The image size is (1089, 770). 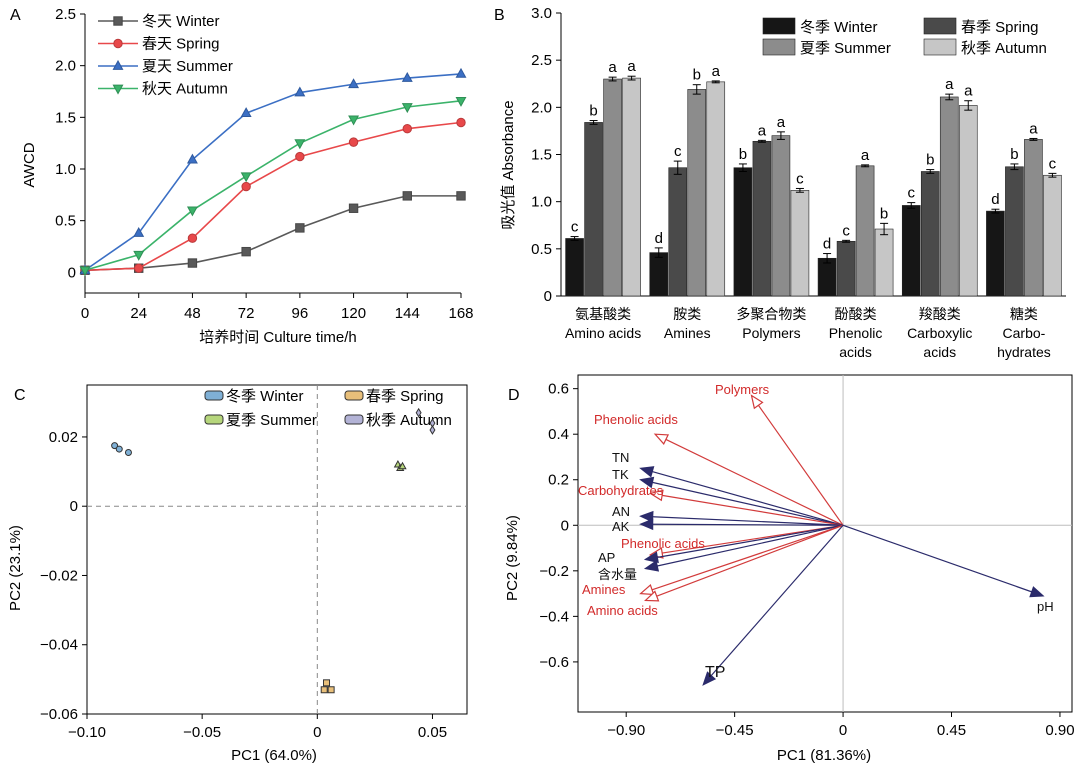 I want to click on panel-b-legend-label: 秋季 Autumn, so click(x=1004, y=48).